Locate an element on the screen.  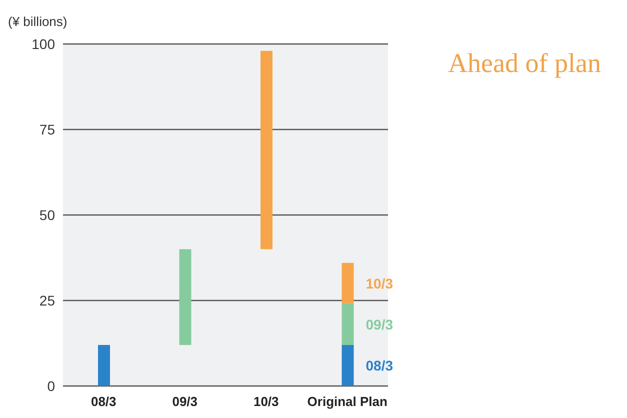
x-tick-label: 09/3 is located at coordinates (185, 401).